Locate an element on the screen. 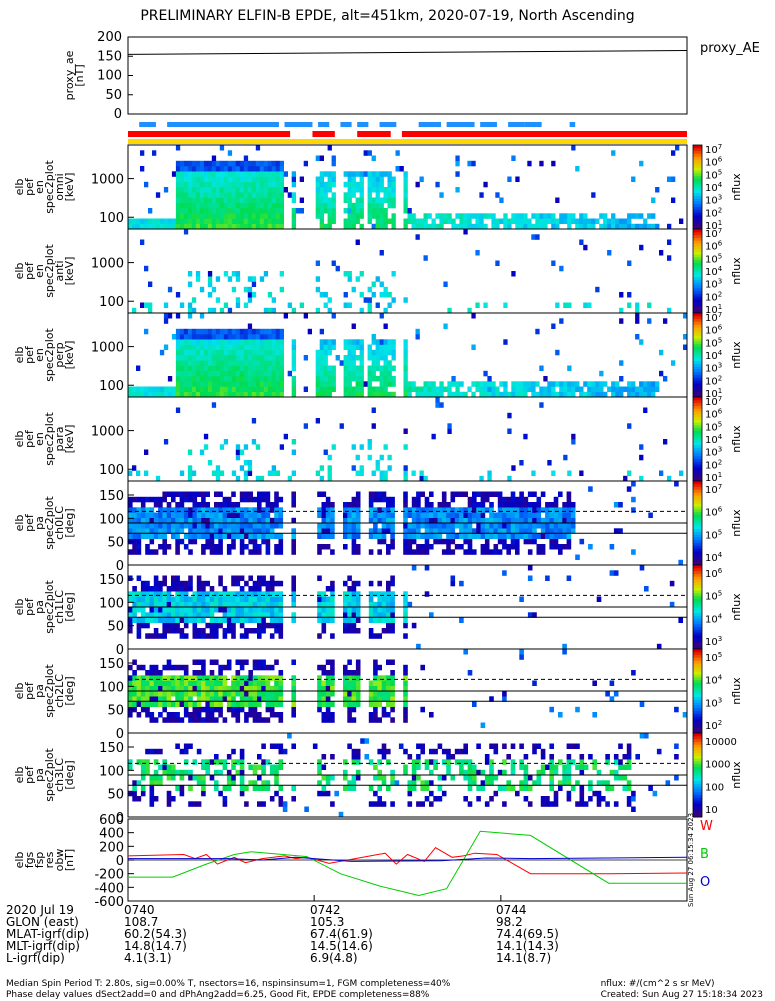 The height and width of the screenshot is (1001, 775). ylabel-line: elb is located at coordinates (19, 691).